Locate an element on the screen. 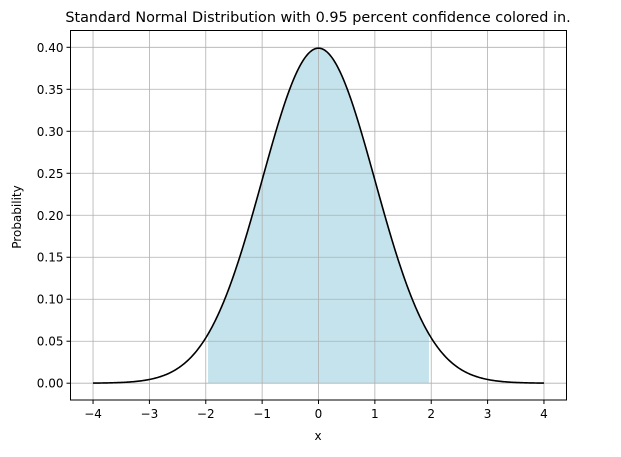 The width and height of the screenshot is (621, 457). y-axis-label: Probability is located at coordinates (17, 216).